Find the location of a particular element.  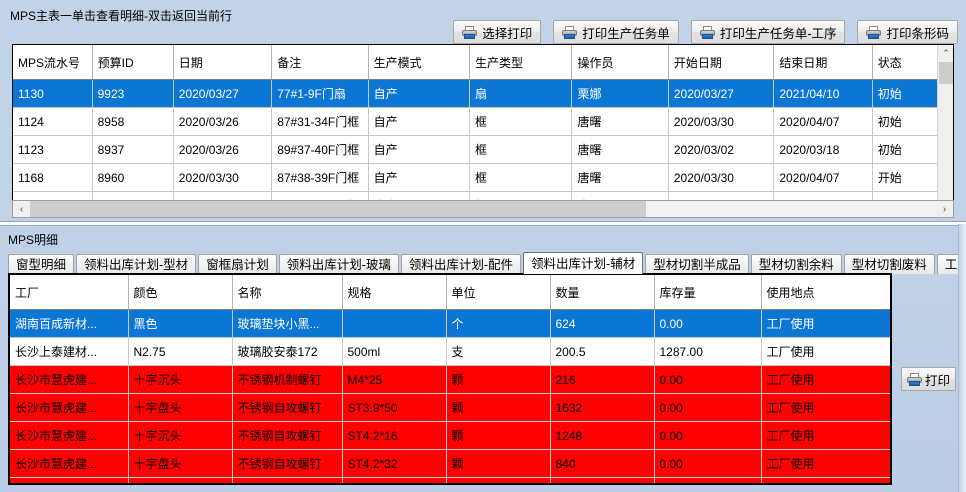

column-header-8: 结束日期 is located at coordinates (823, 62).